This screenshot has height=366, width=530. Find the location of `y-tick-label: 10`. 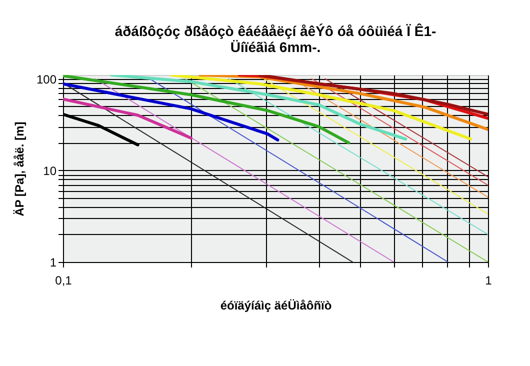

y-tick-label: 10 is located at coordinates (50, 171).